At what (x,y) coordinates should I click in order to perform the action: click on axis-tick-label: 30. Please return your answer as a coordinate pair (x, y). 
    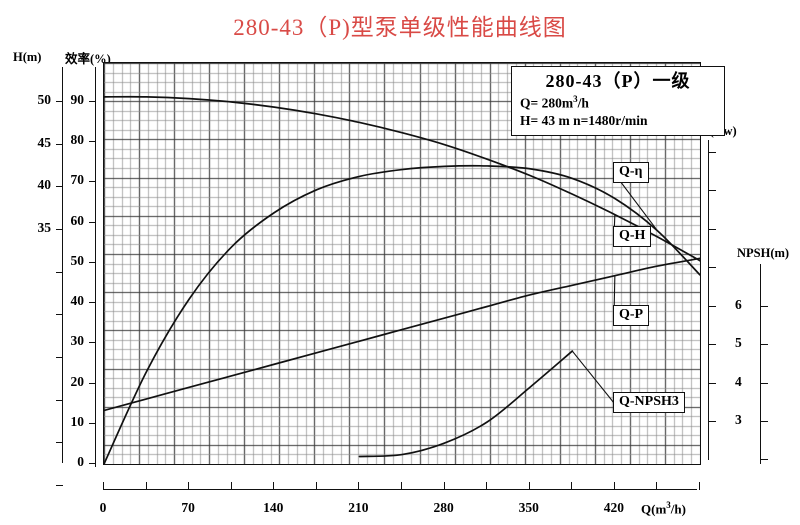
    Looking at the image, I should click on (77, 341).